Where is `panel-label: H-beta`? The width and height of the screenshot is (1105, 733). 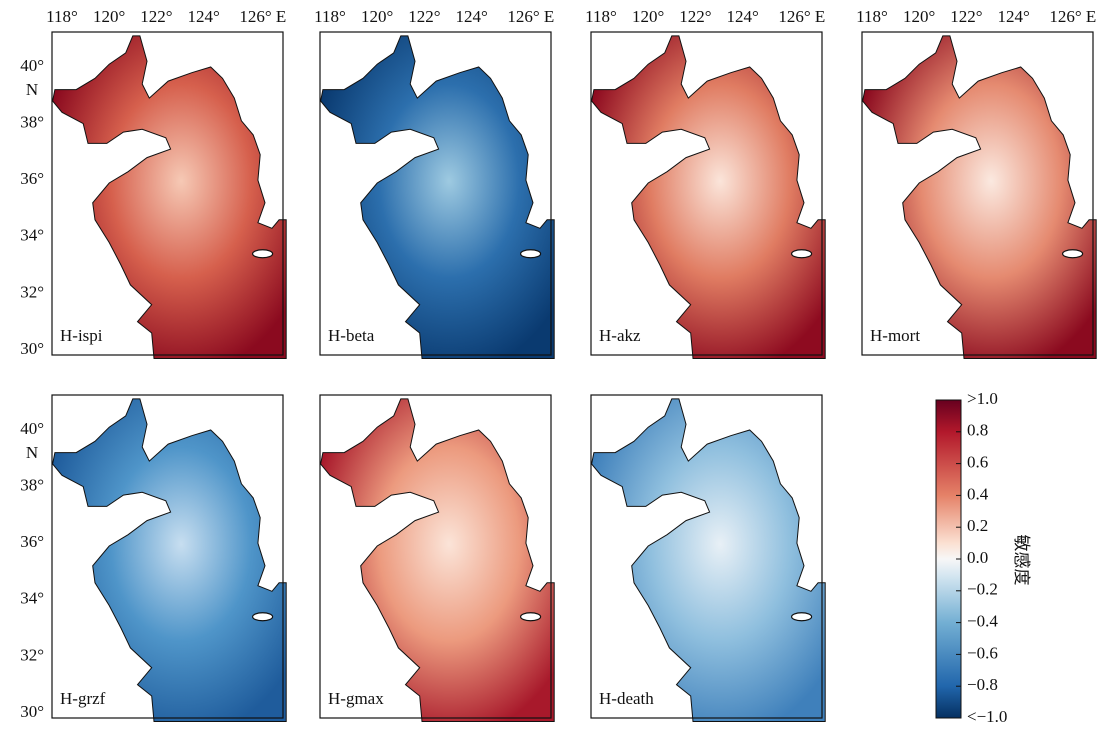
panel-label: H-beta is located at coordinates (351, 335).